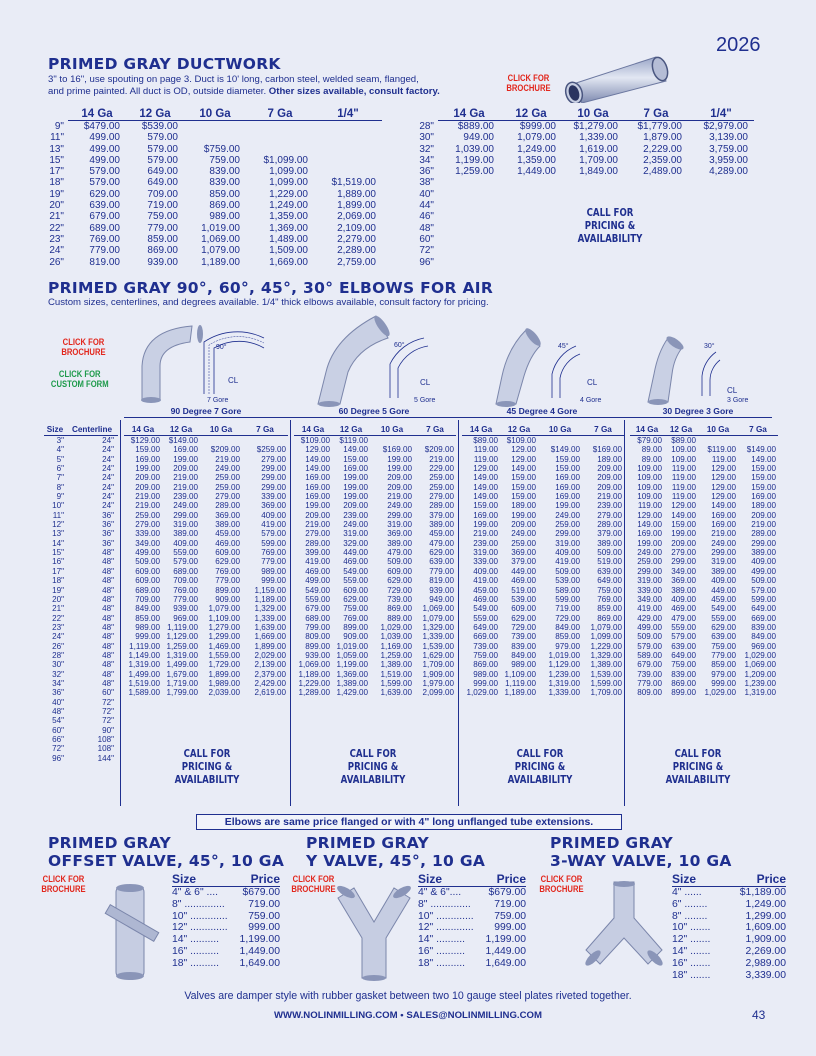  I want to click on duct-col-10ga: 10 Ga, so click(215, 114).